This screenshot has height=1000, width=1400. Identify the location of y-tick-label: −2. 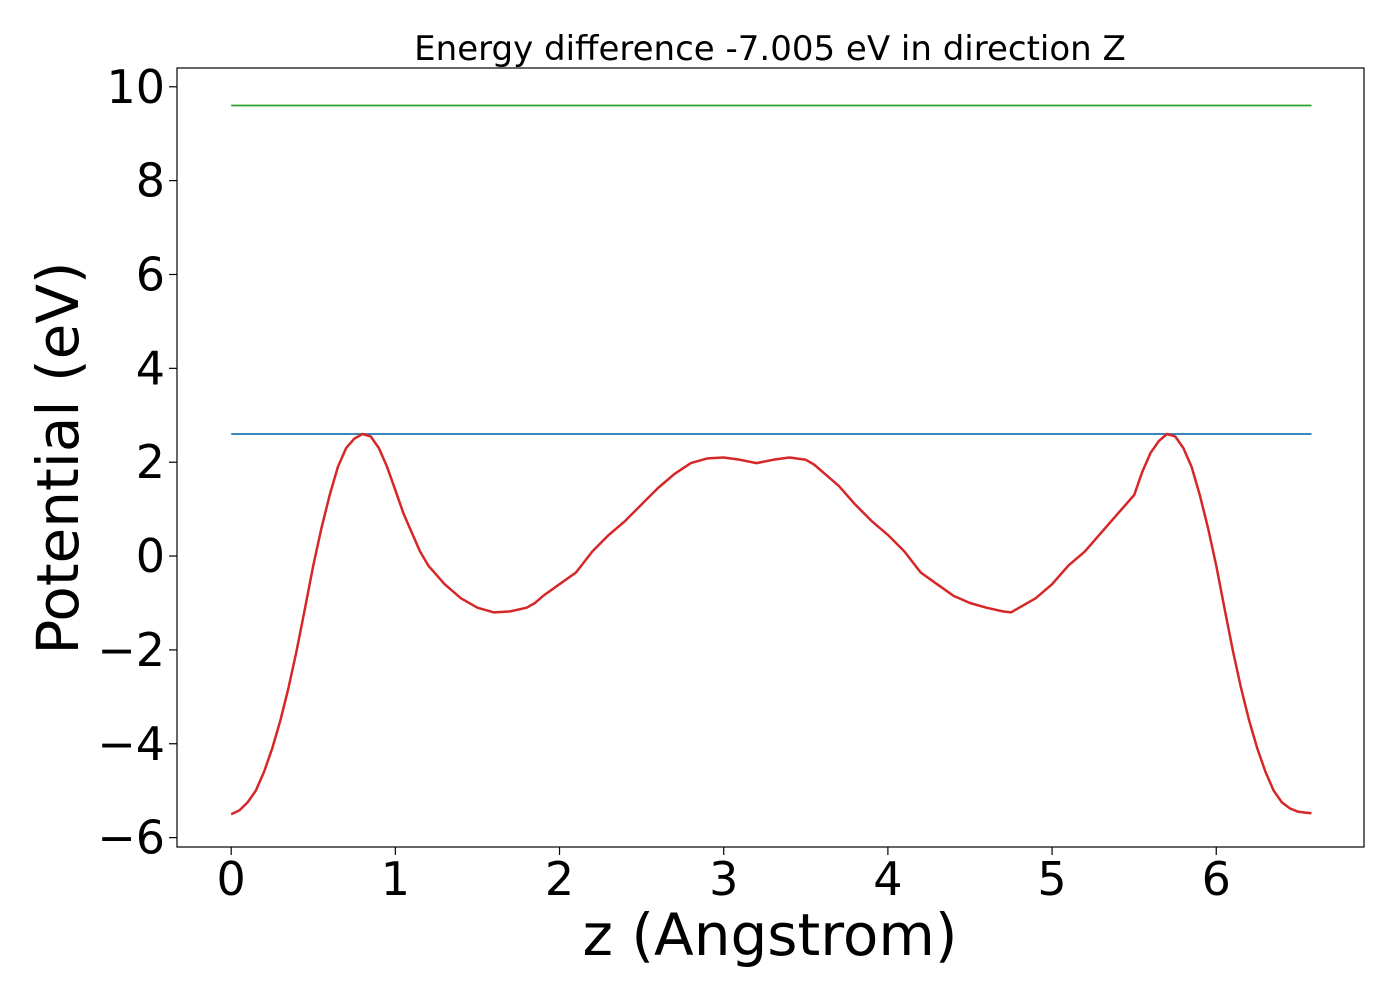
(131, 650).